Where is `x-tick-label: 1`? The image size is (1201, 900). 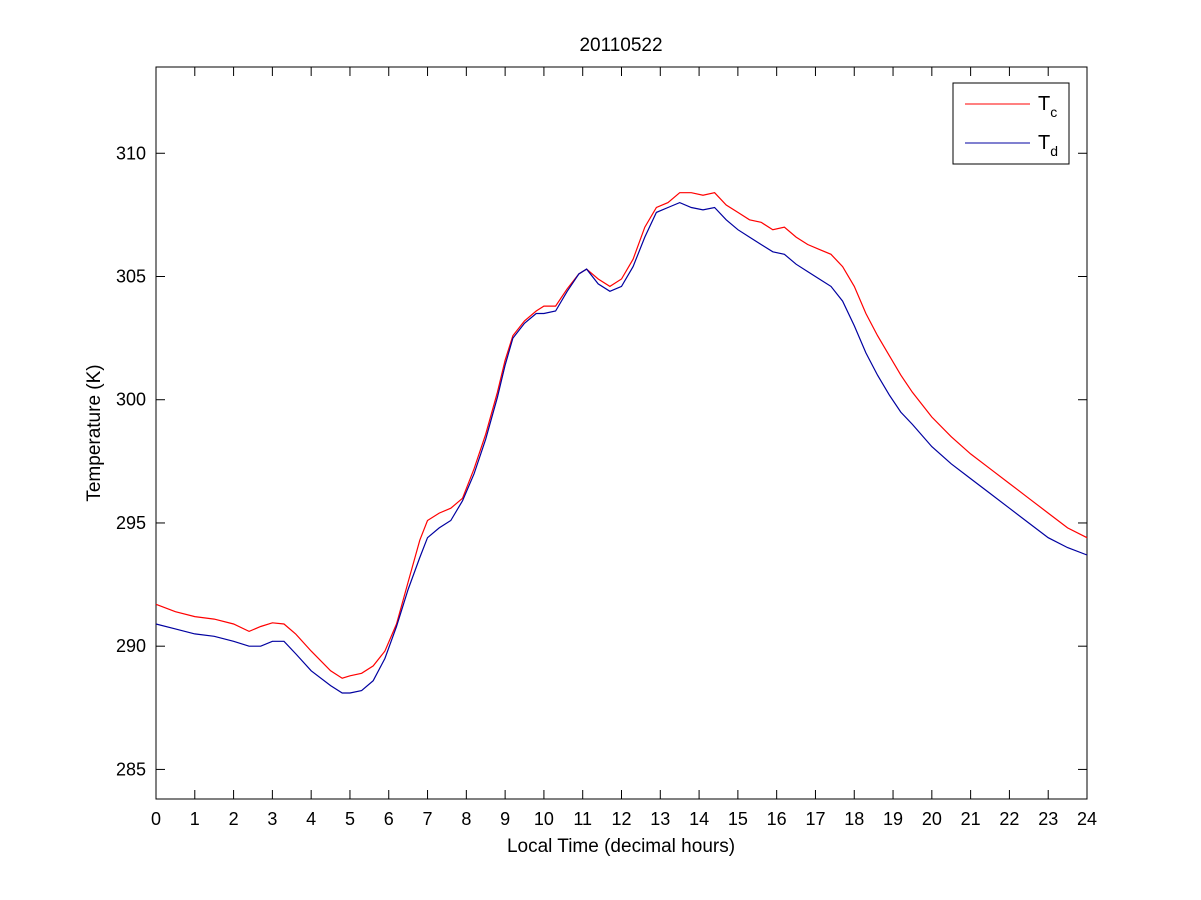 x-tick-label: 1 is located at coordinates (195, 819).